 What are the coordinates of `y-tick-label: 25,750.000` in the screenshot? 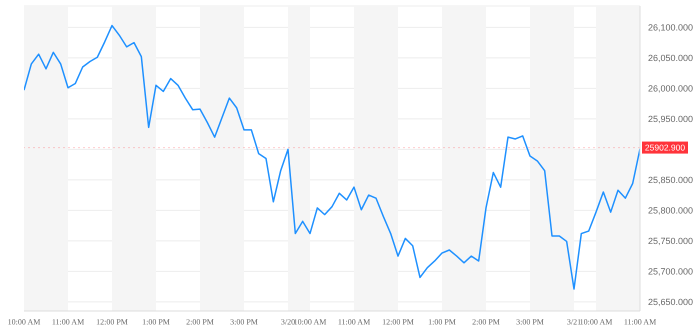 It's located at (671, 241).